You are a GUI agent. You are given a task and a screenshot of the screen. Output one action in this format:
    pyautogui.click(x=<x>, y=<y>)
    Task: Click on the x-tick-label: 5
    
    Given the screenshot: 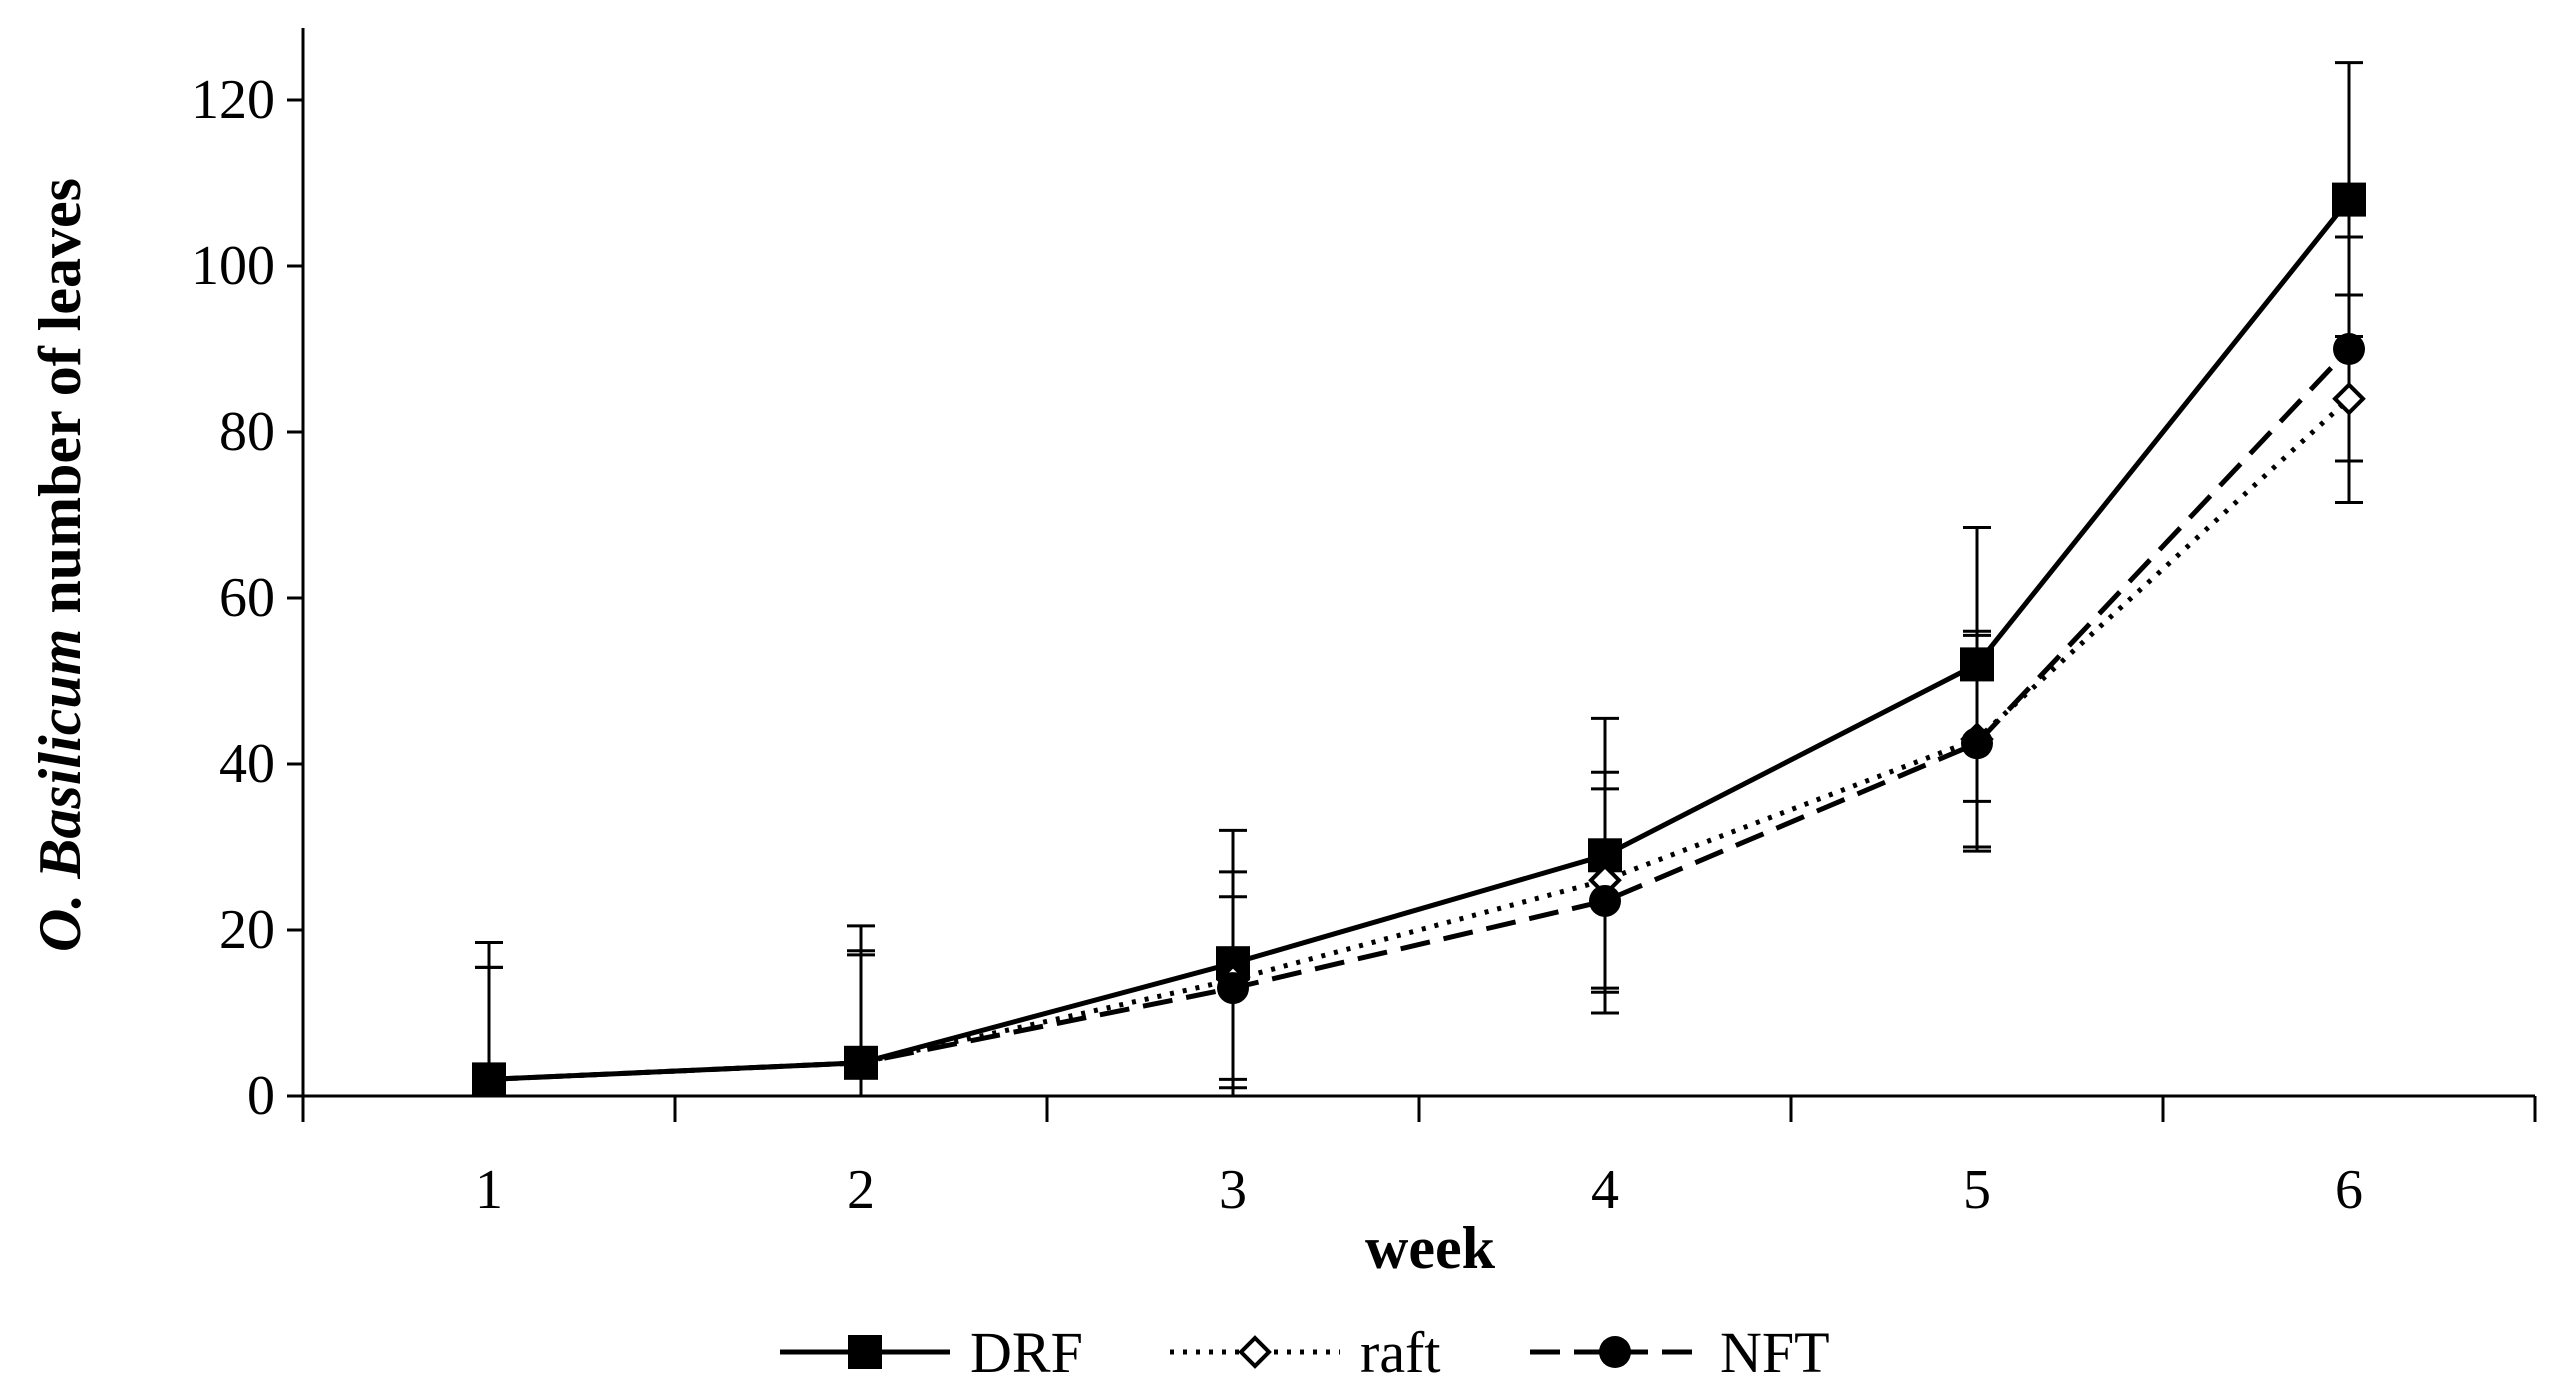 What is the action you would take?
    pyautogui.click(x=1977, y=1190)
    